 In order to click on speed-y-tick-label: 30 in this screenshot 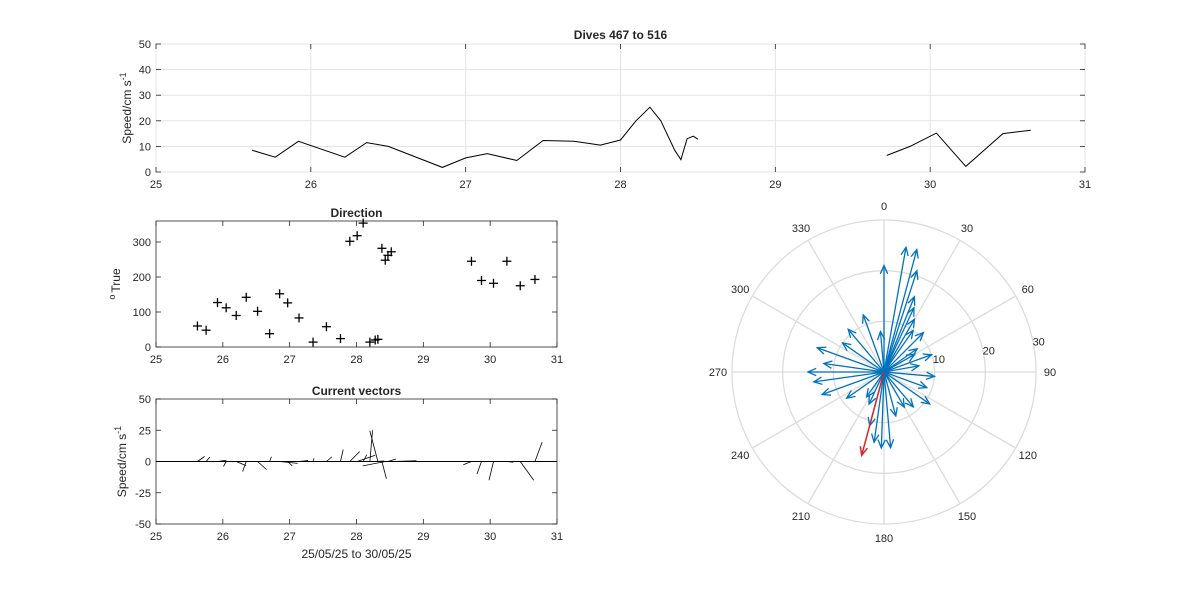, I will do `click(145, 96)`.